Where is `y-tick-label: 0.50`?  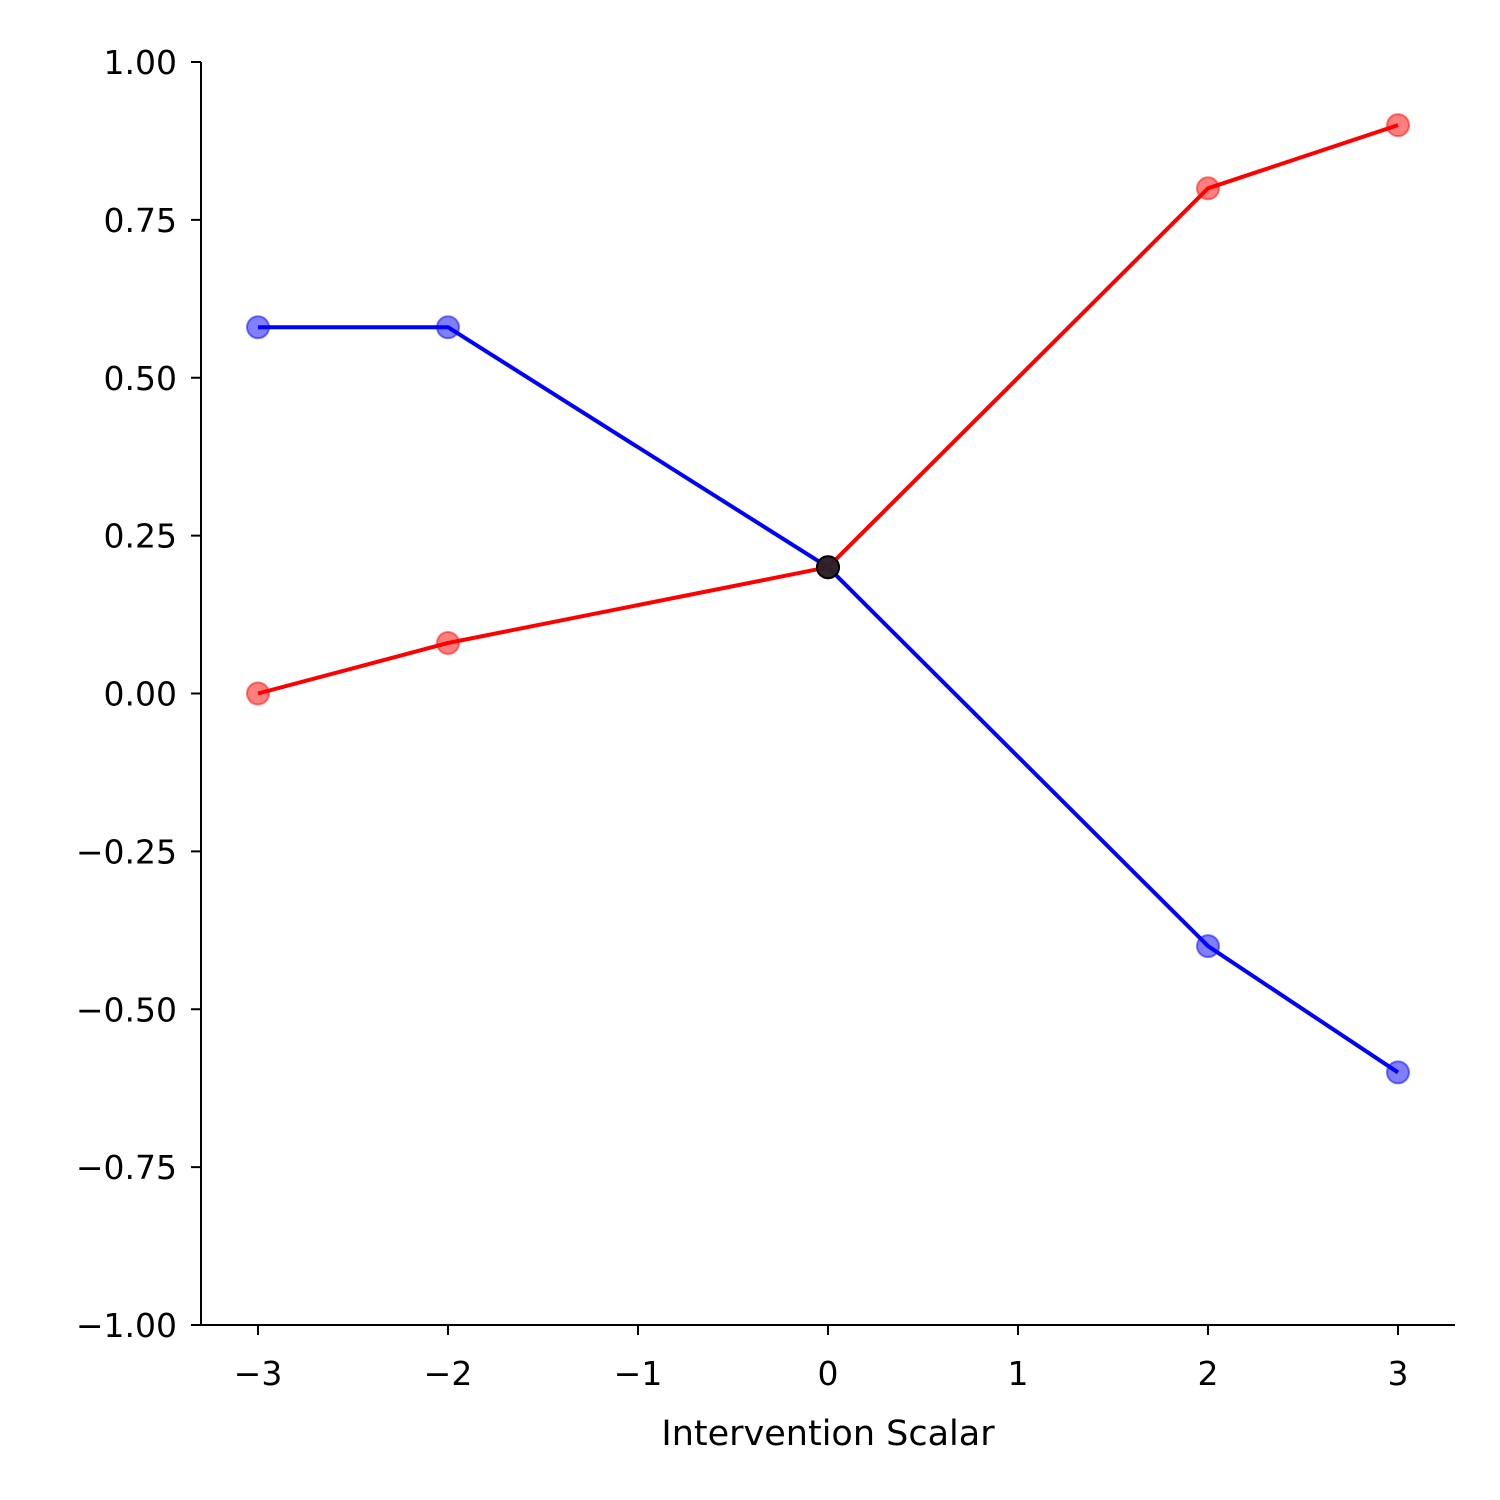 y-tick-label: 0.50 is located at coordinates (140, 378).